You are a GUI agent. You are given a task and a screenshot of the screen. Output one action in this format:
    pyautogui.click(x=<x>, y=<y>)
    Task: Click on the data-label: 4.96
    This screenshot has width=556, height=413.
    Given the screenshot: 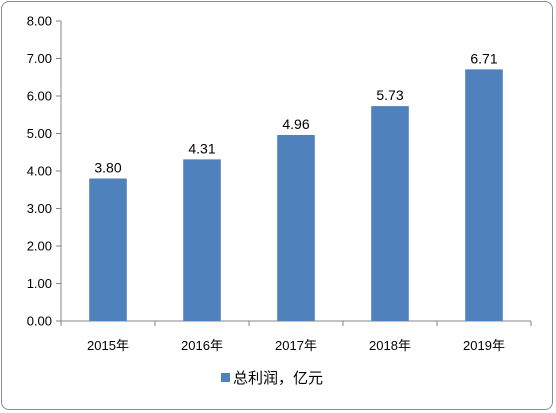 What is the action you would take?
    pyautogui.click(x=295, y=124)
    